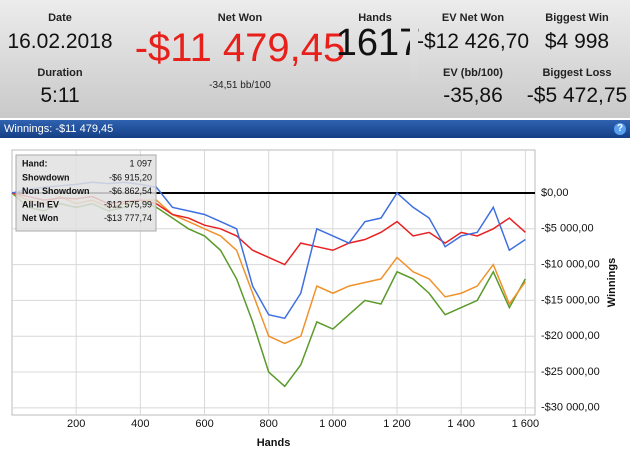 This screenshot has width=630, height=452. I want to click on tooltip-value: -$13 777,74, so click(128, 218).